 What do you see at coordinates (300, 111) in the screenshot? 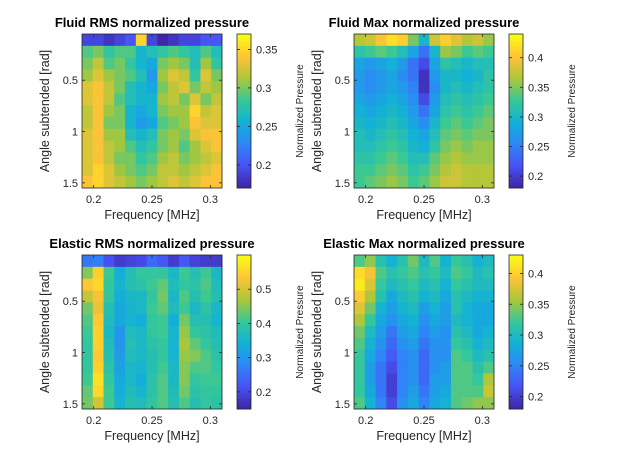
I see `colorbar-label: Normalized Pressure` at bounding box center [300, 111].